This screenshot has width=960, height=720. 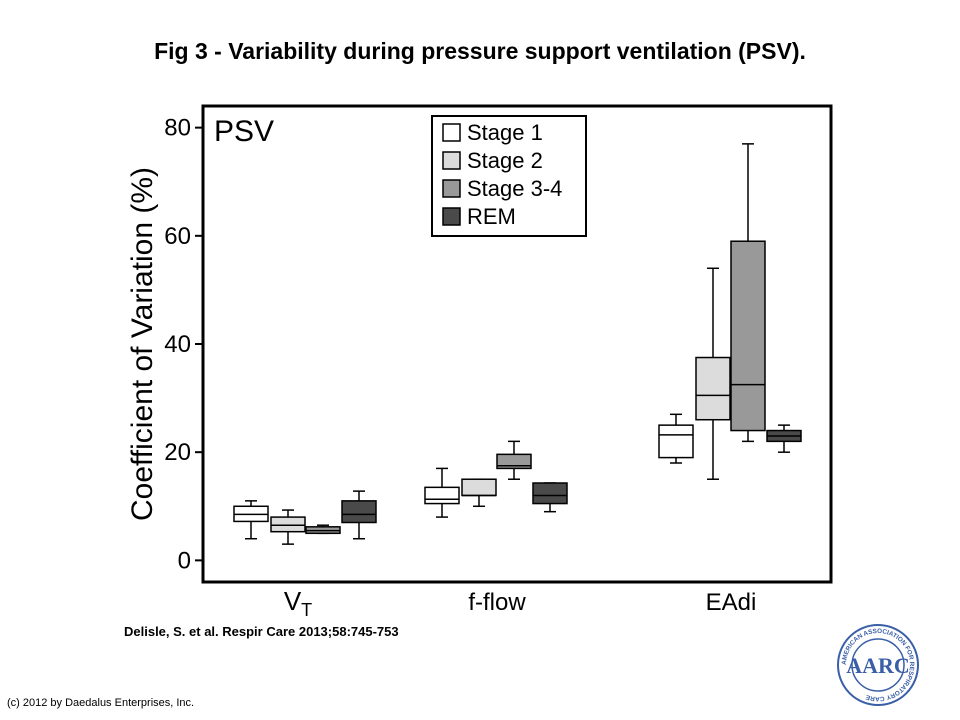 I want to click on legend-label: Stage 2, so click(x=505, y=160).